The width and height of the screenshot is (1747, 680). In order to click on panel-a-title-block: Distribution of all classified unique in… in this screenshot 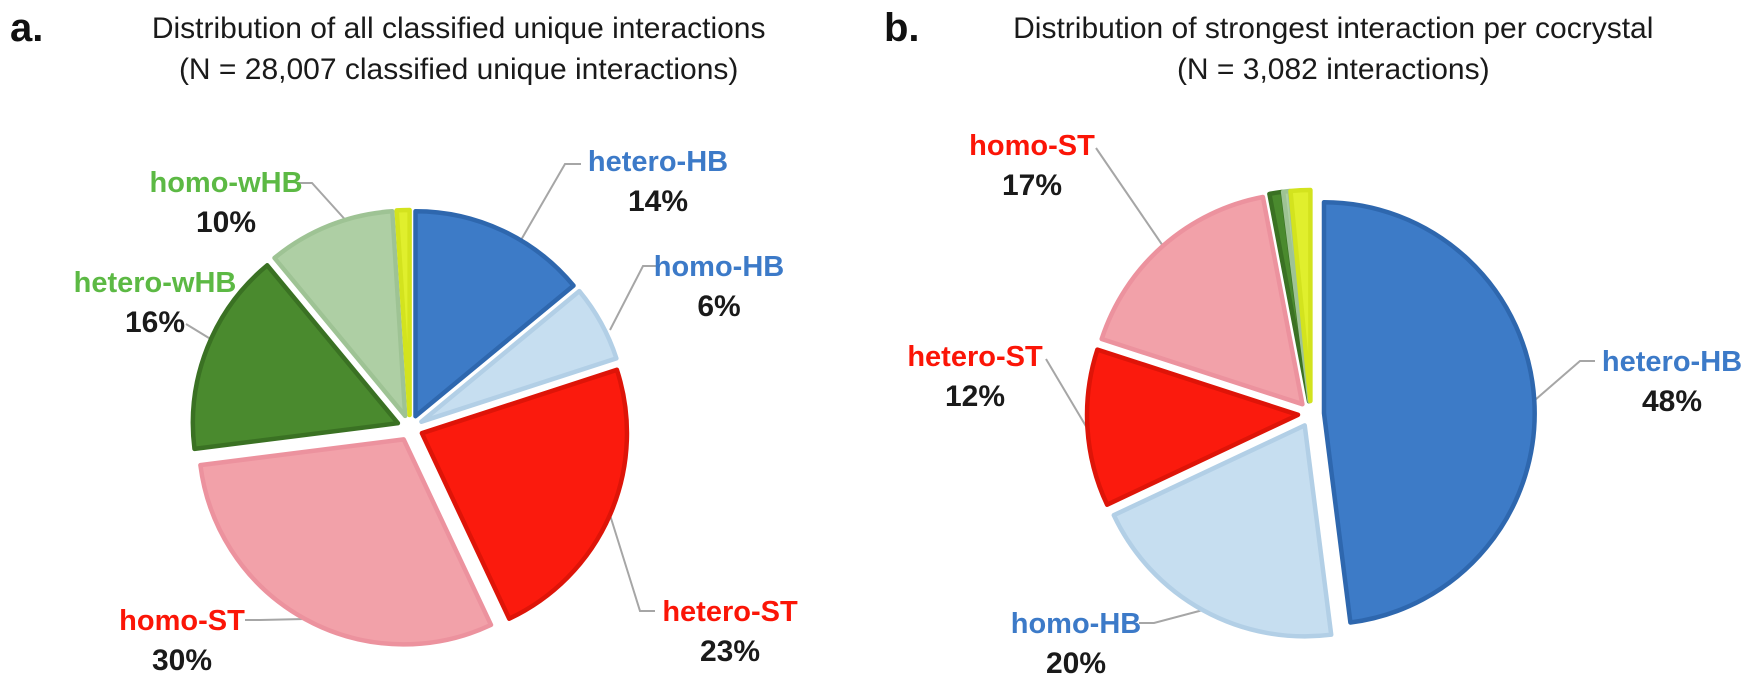, I will do `click(458, 49)`.